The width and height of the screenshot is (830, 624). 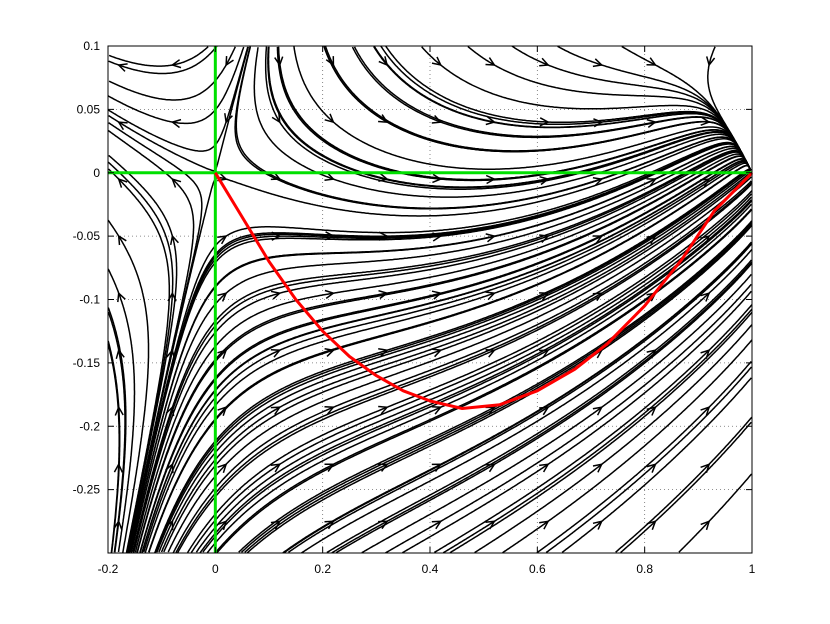 I want to click on x-tick-label: 0.4, so click(x=430, y=569).